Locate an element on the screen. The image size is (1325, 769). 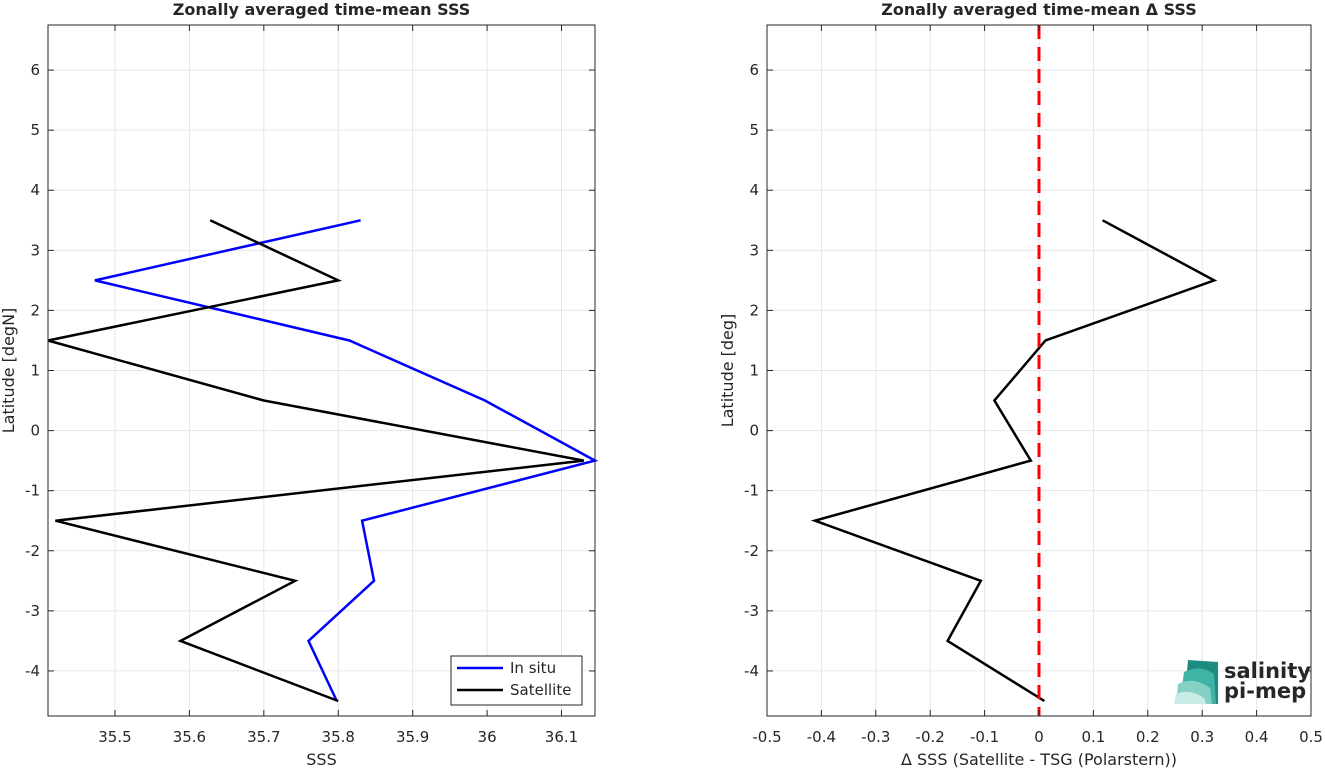
legend-label-in-situ: In situ is located at coordinates (533, 668).